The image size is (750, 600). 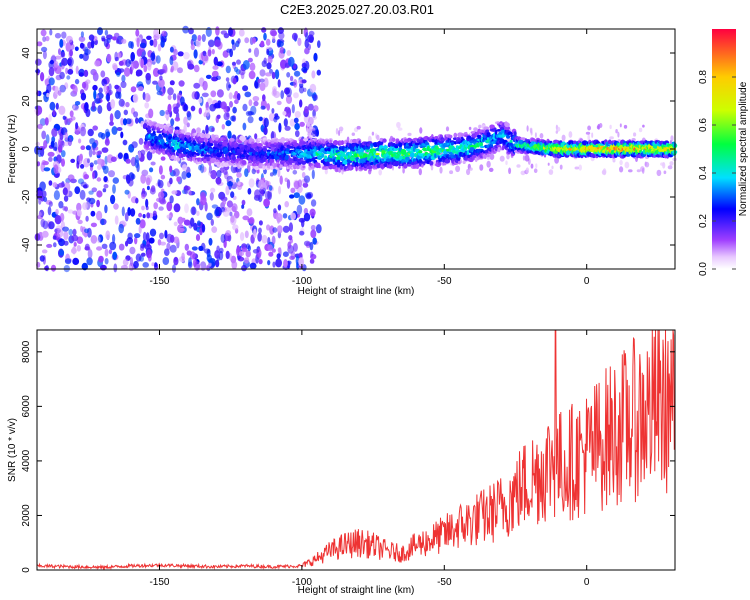 I want to click on snr-x-label: Height of straight line (km), so click(x=356, y=590).